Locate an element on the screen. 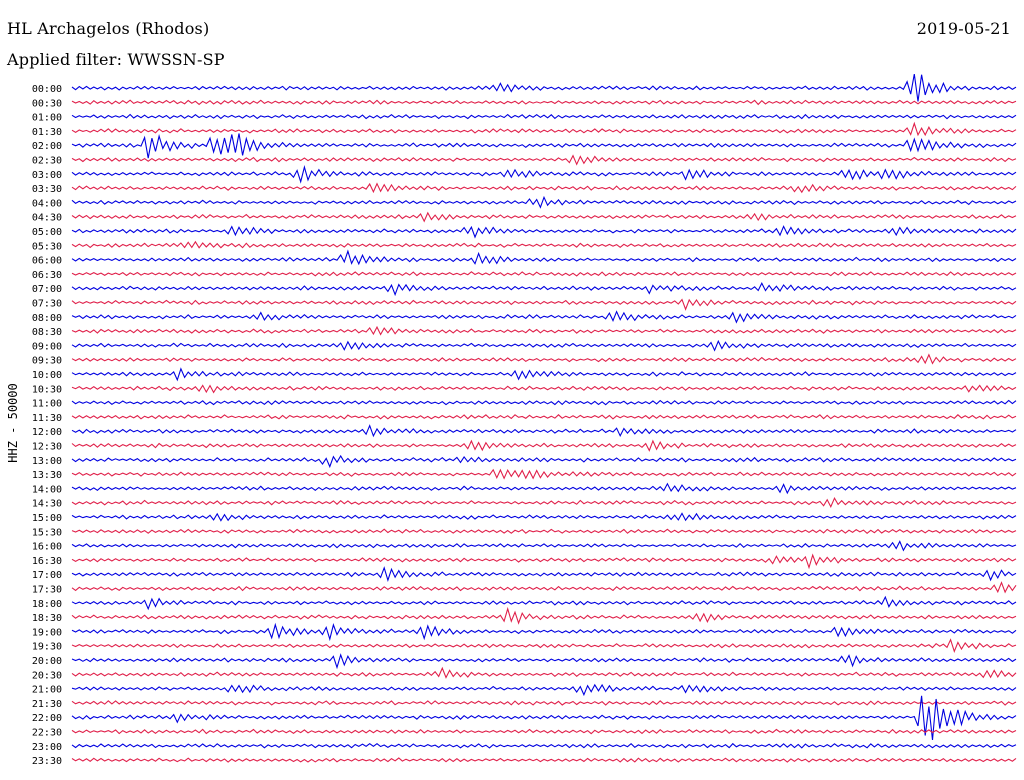 This screenshot has height=780, width=1024. time-tick-label: 22:30 is located at coordinates (47, 733).